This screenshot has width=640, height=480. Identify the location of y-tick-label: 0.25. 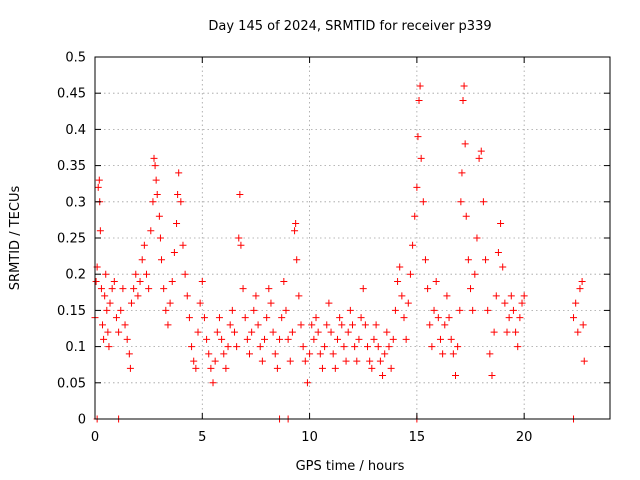
(71, 239).